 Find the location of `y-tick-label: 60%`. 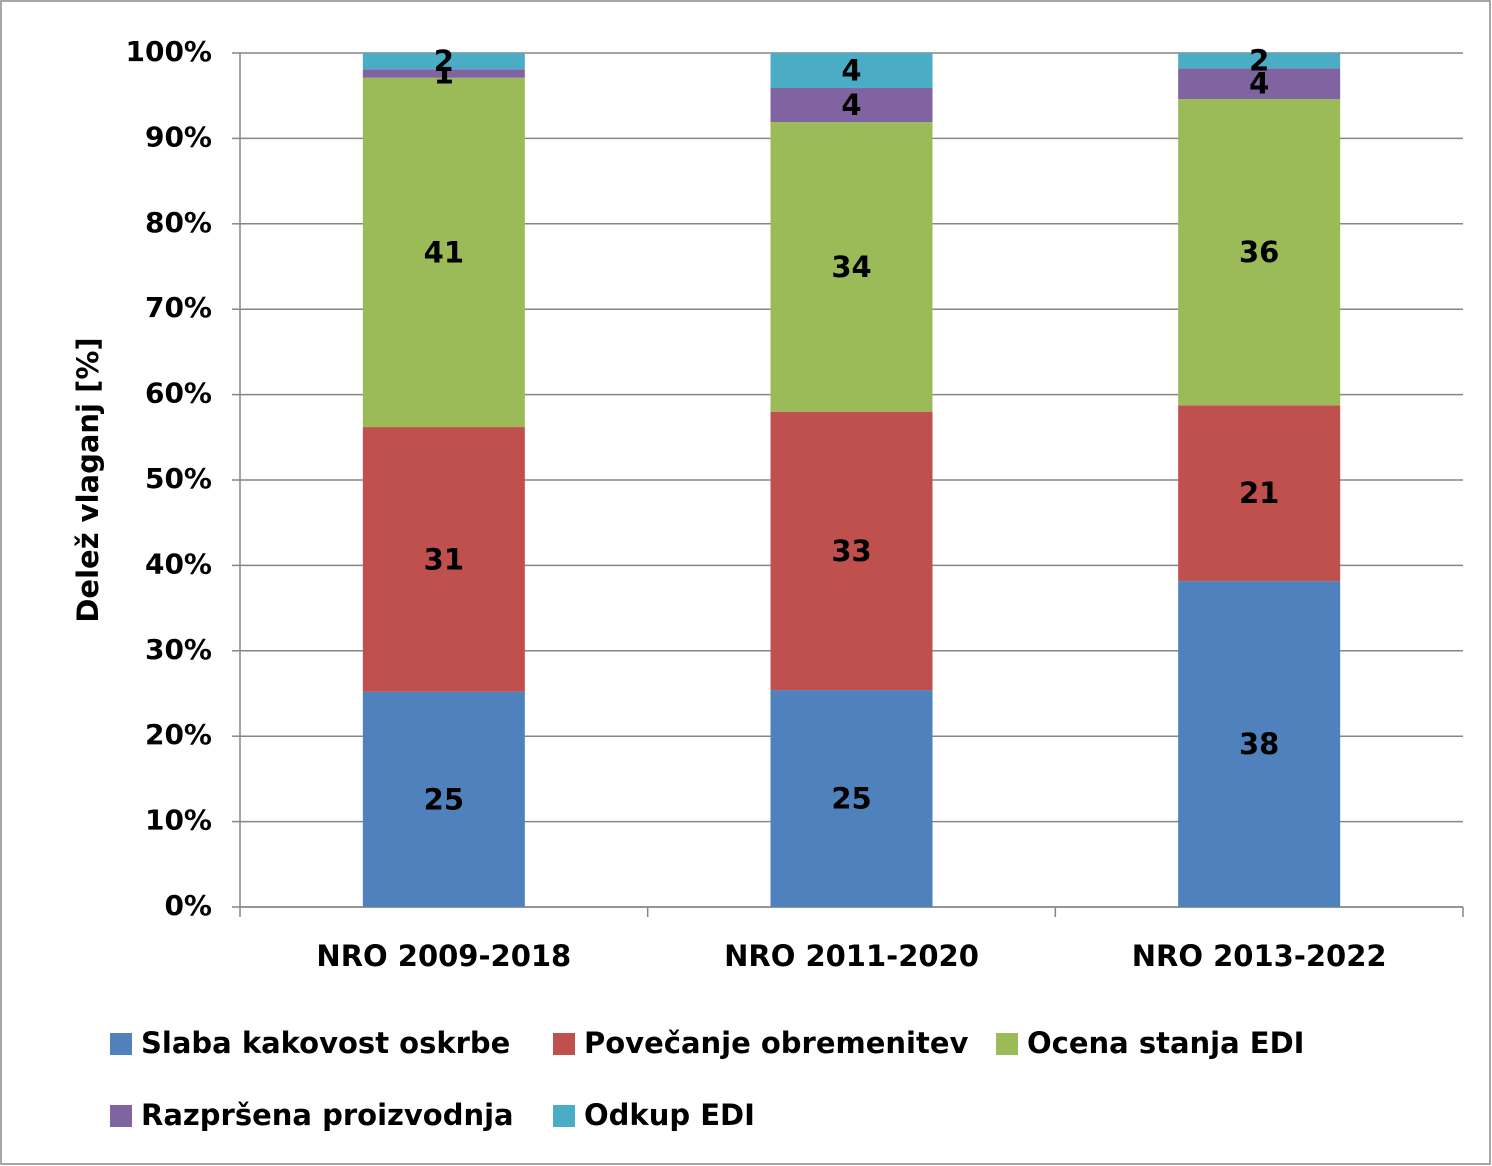

y-tick-label: 60% is located at coordinates (178, 393).